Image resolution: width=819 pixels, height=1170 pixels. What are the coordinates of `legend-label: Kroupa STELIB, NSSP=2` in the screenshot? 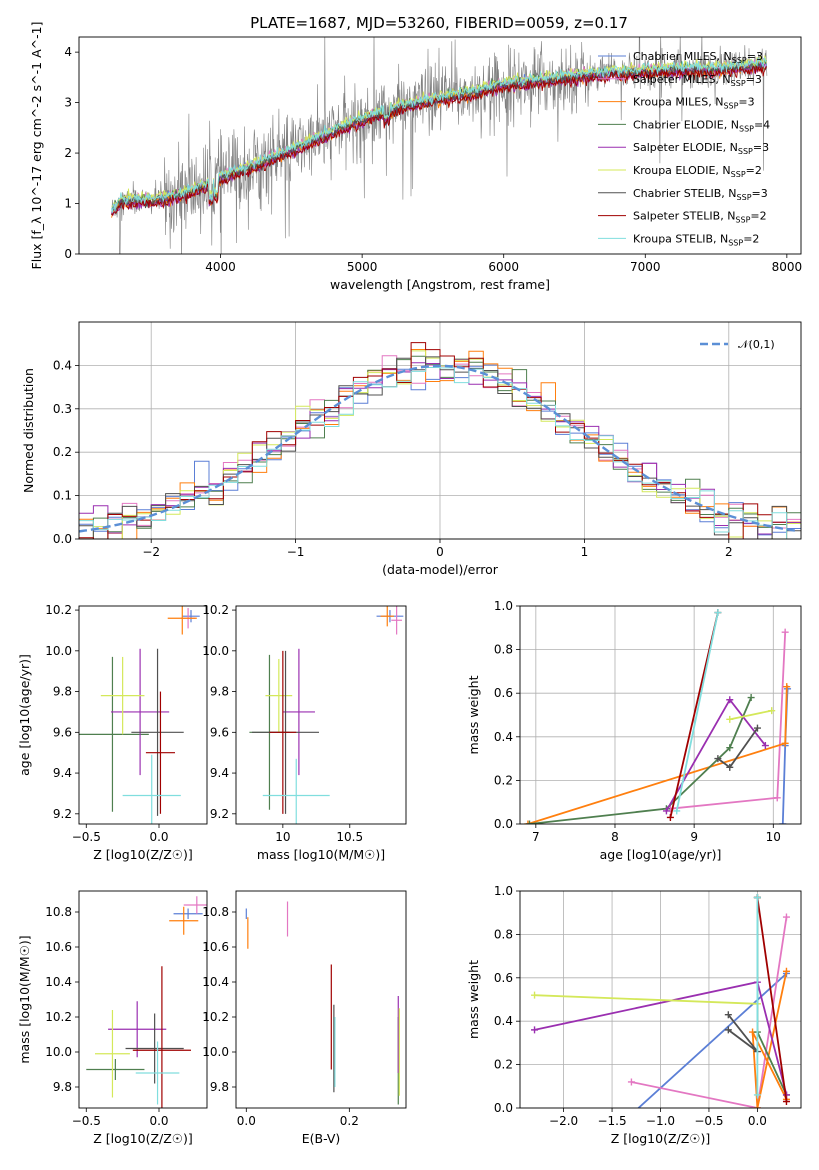 It's located at (696, 239).